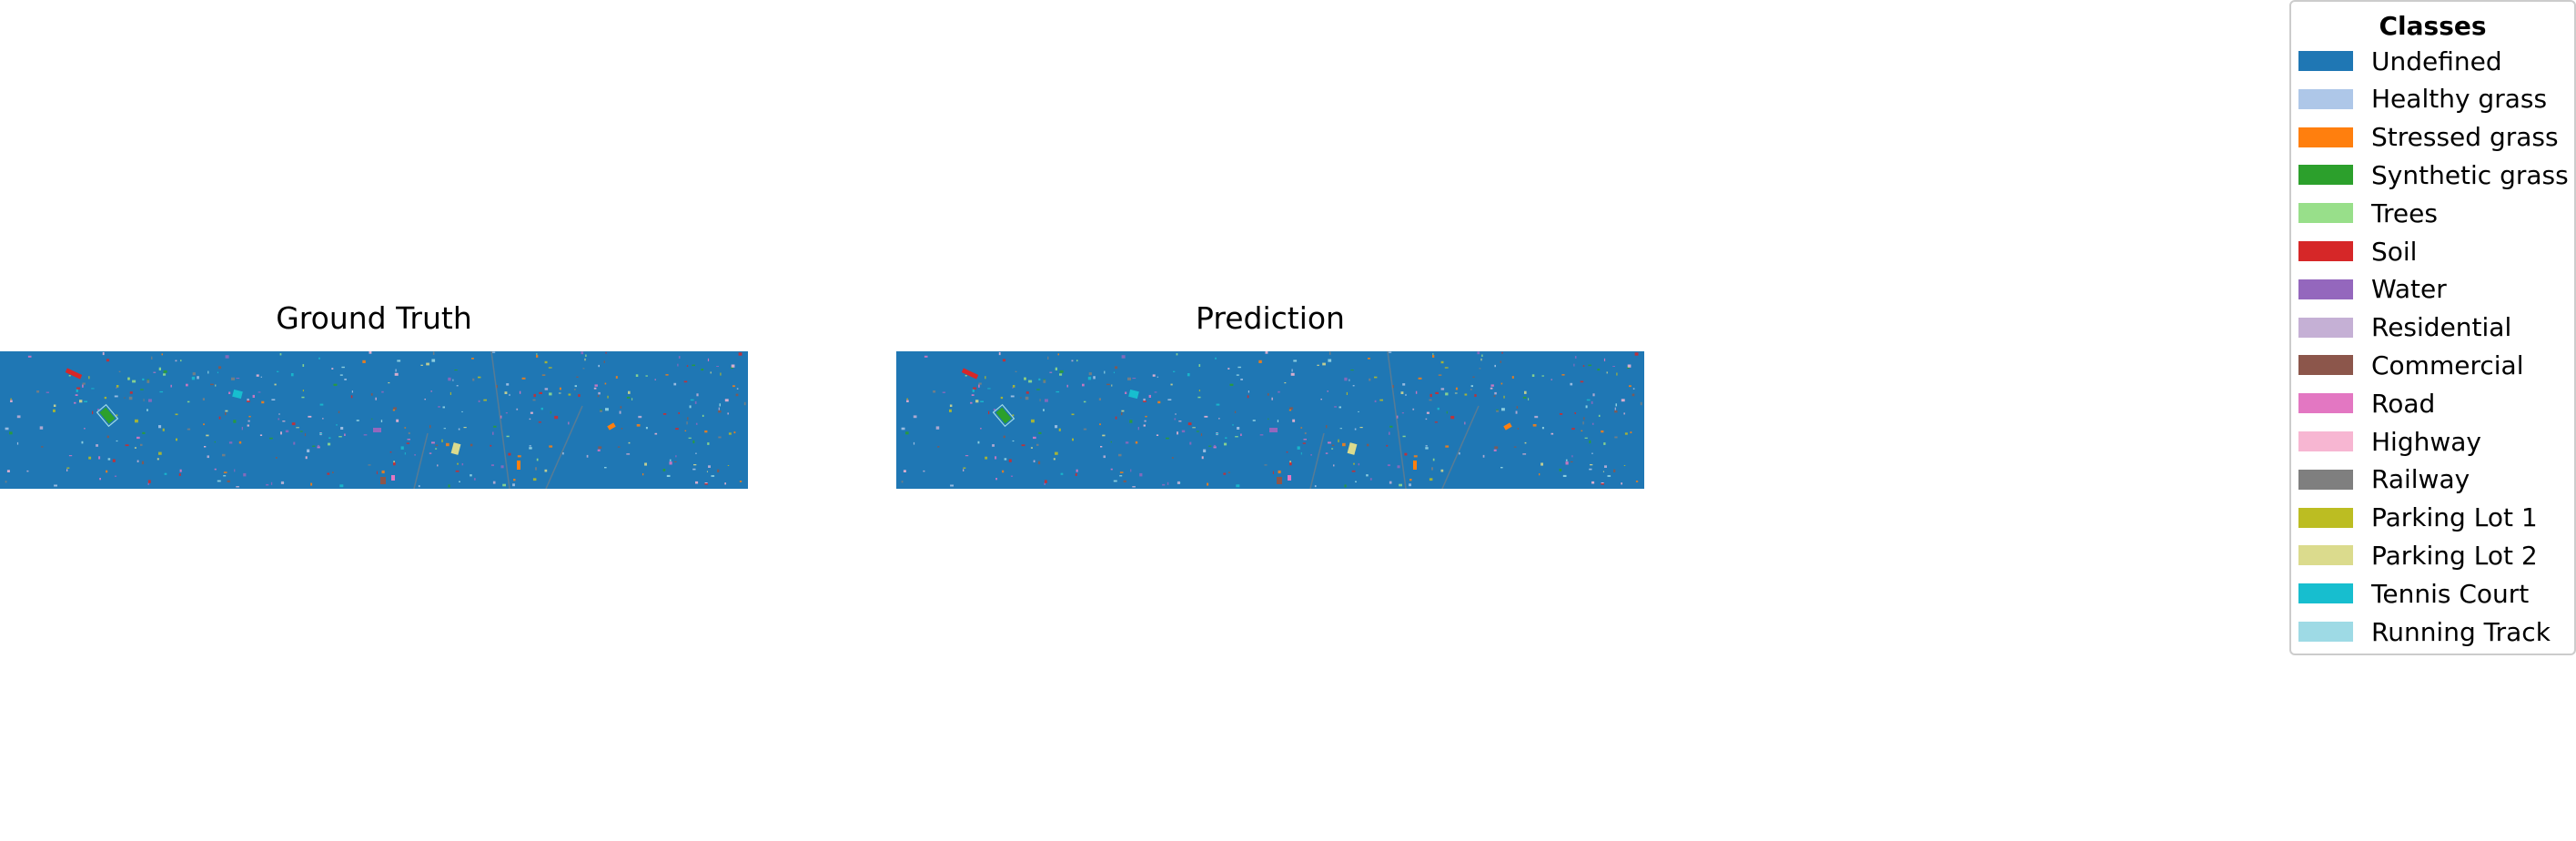 The image size is (2576, 841). Describe the element at coordinates (2384, 479) in the screenshot. I see `legend-item: Railway` at that location.